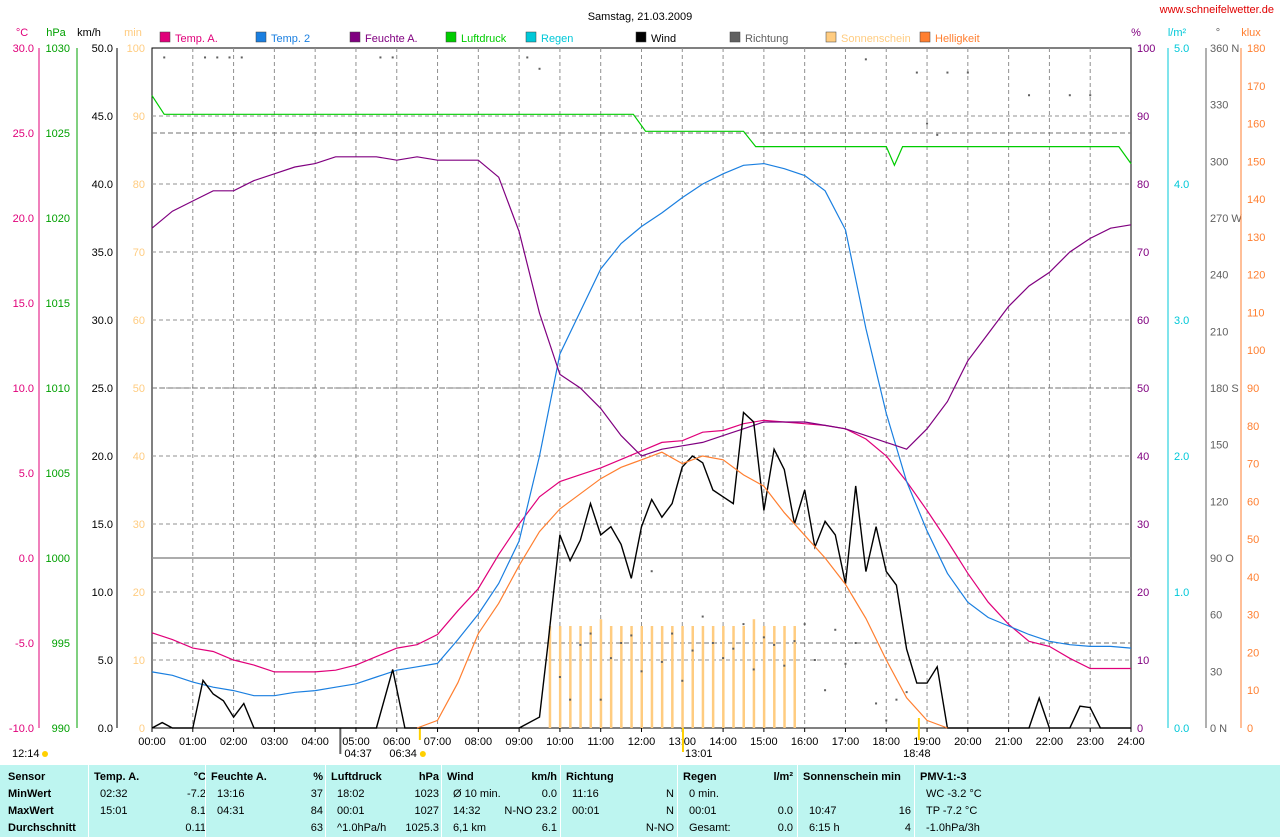 The height and width of the screenshot is (837, 1280). Describe the element at coordinates (114, 794) in the screenshot. I see `stat-min-label: 02:32` at that location.